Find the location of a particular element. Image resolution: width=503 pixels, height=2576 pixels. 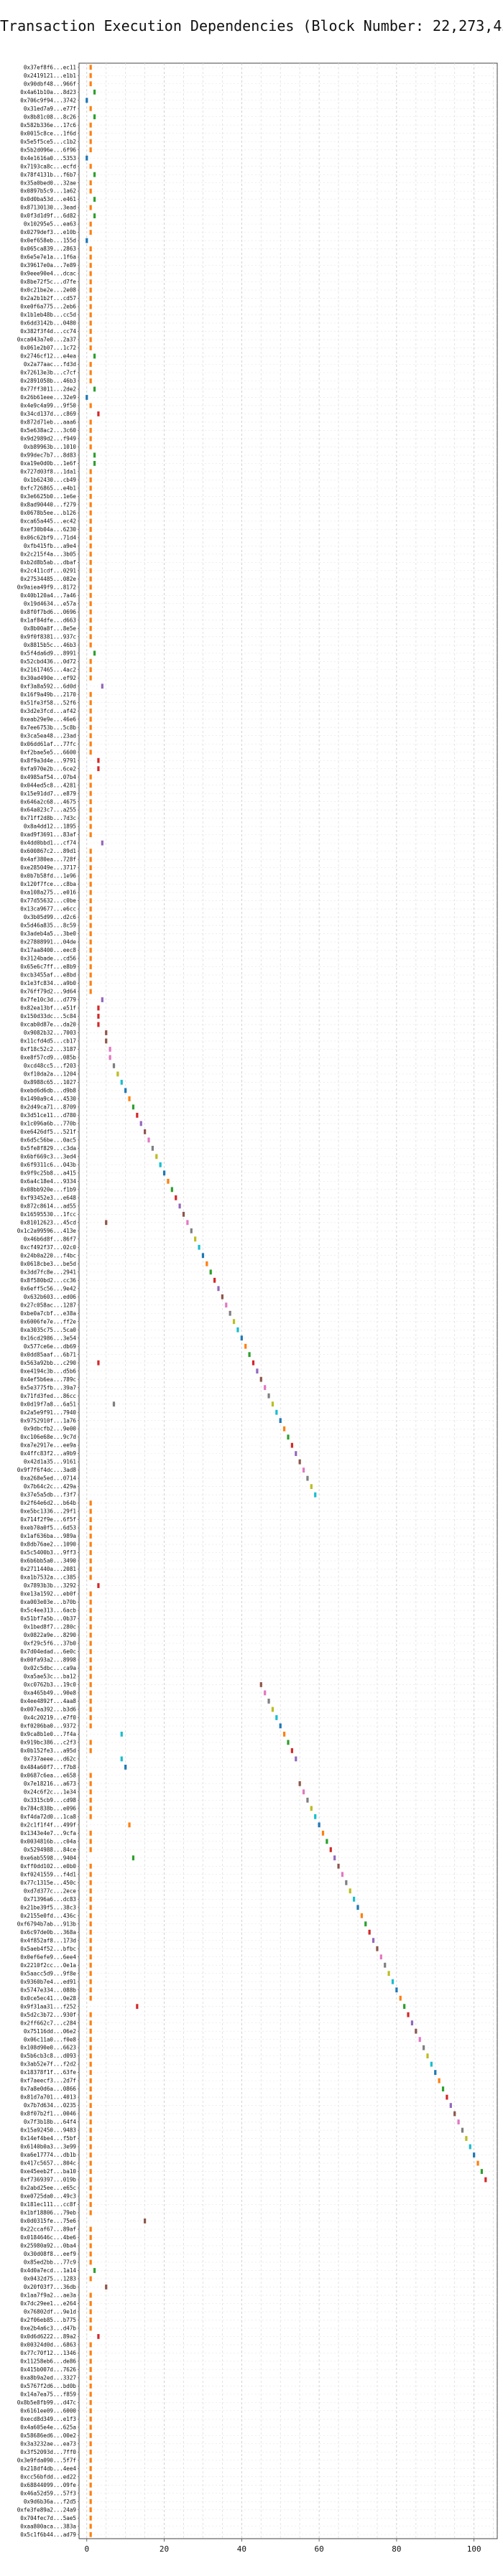

tx-label: 0x77c1315e...450c is located at coordinates (48, 1883).